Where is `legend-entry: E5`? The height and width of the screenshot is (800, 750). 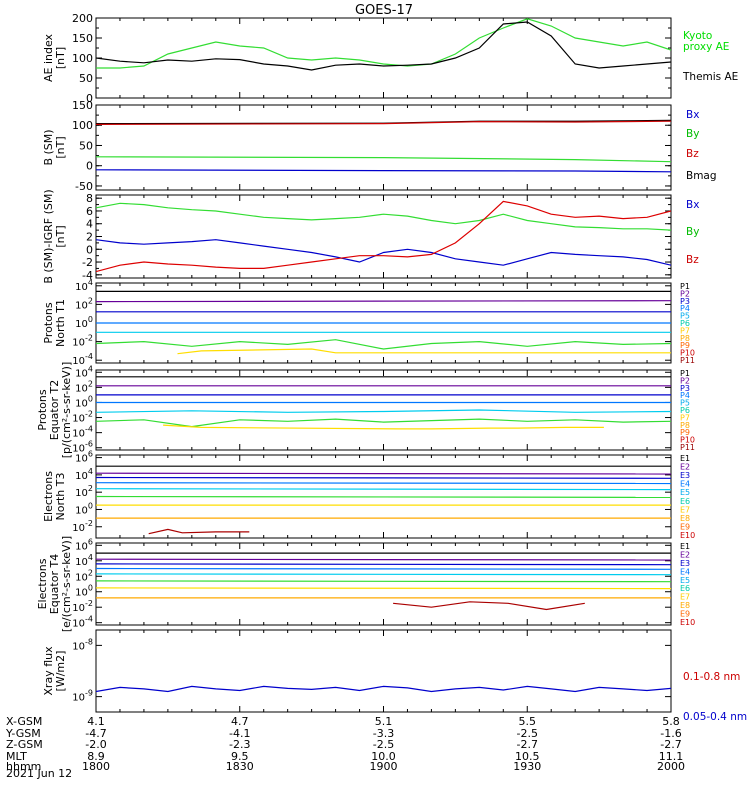 legend-entry: E5 is located at coordinates (685, 580).